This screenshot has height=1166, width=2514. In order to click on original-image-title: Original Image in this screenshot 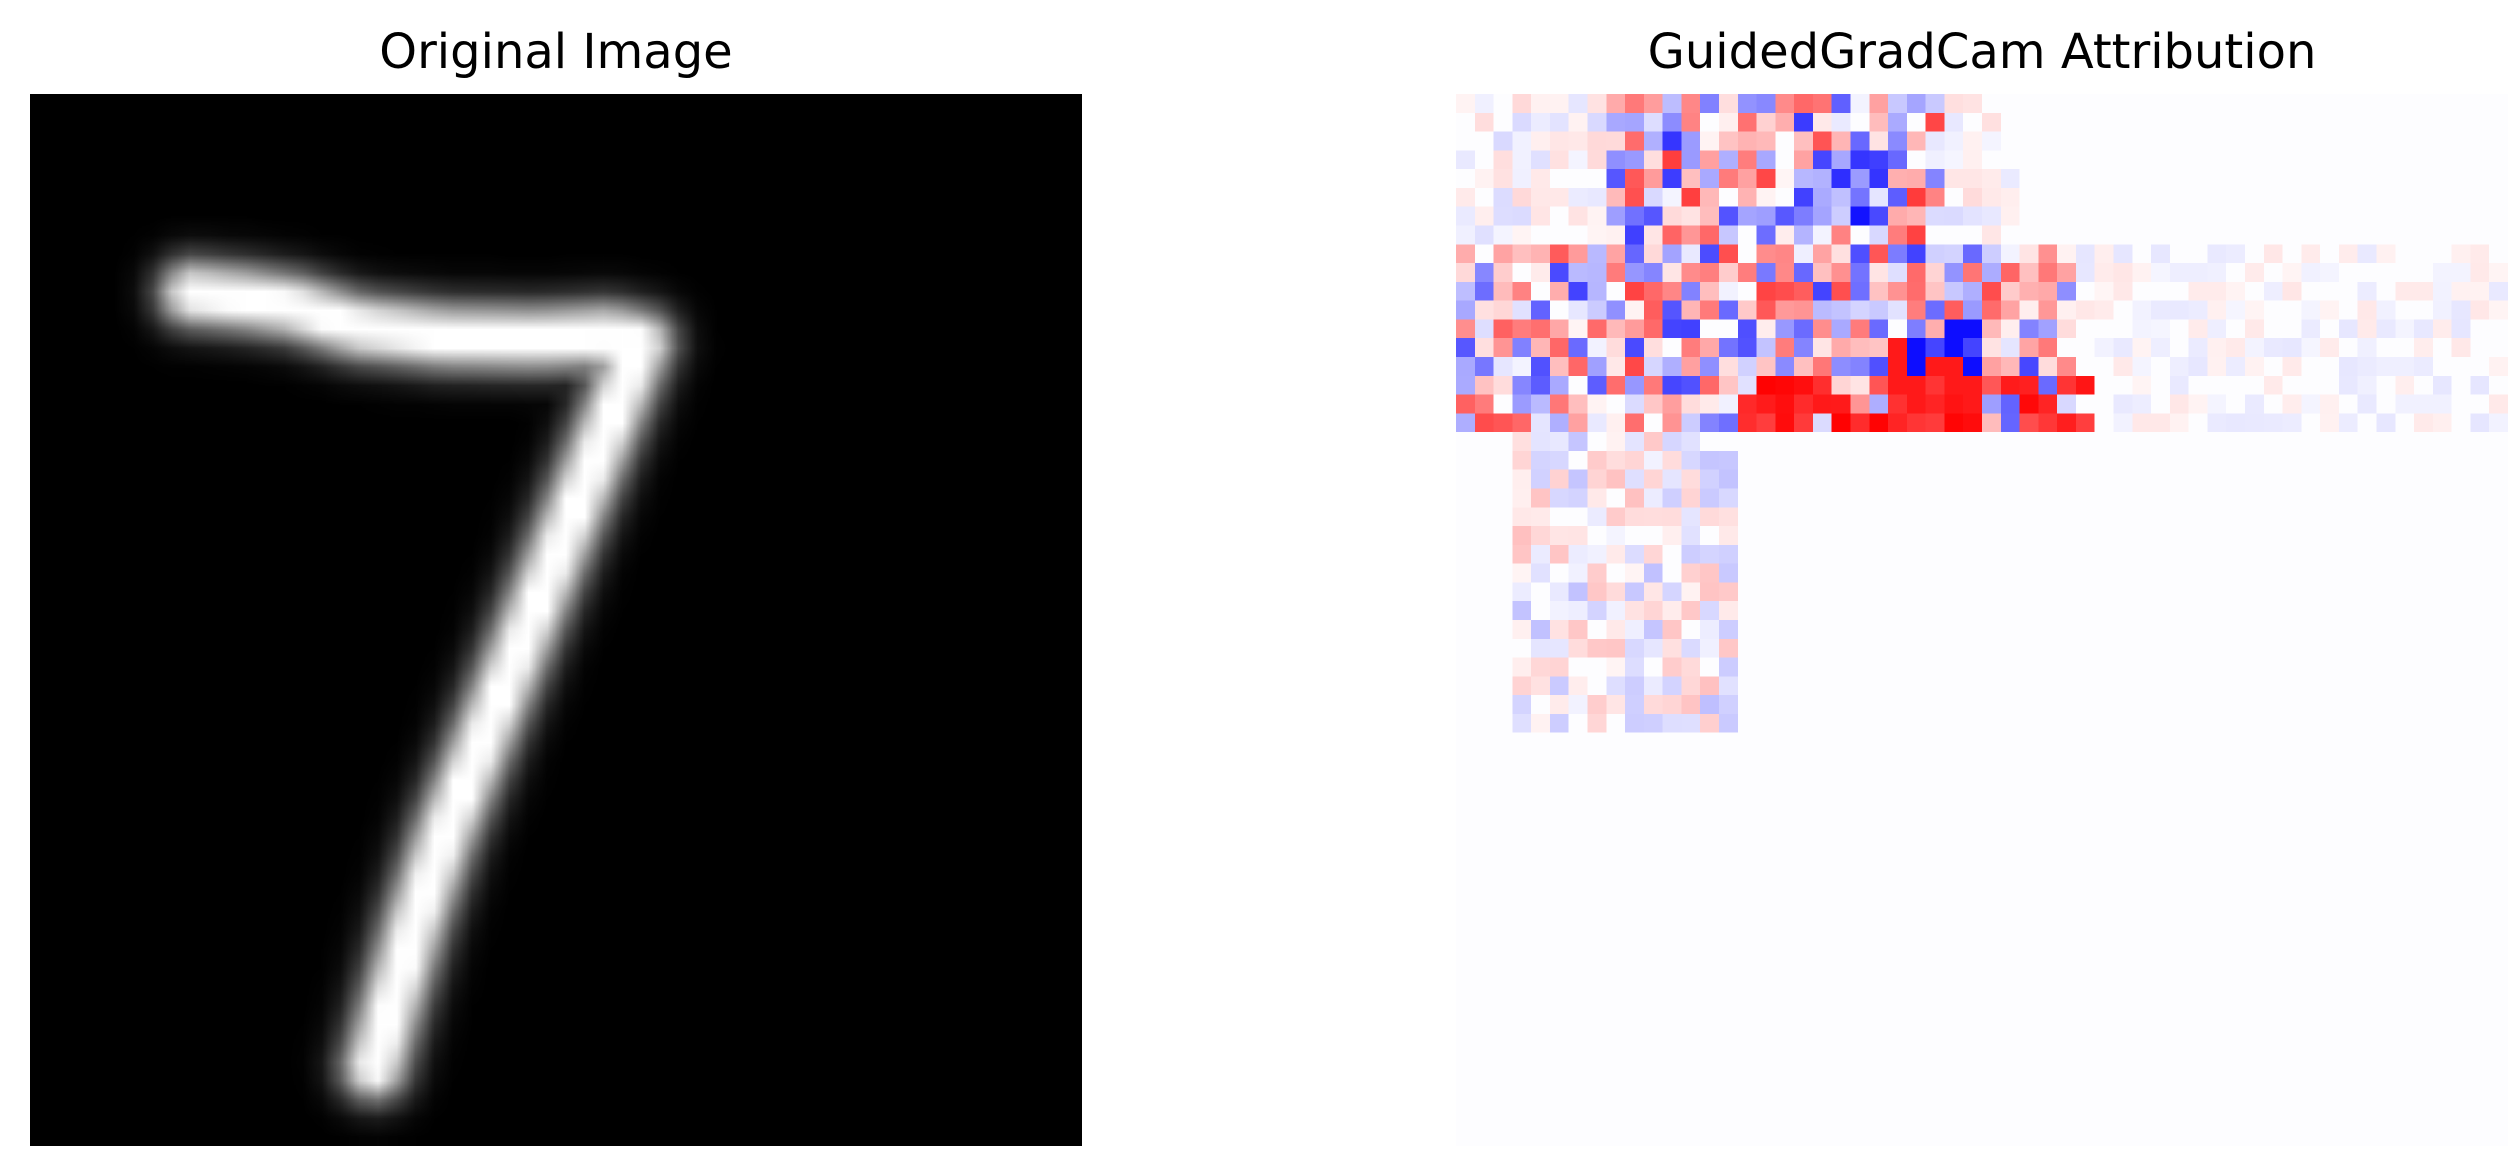, I will do `click(556, 52)`.